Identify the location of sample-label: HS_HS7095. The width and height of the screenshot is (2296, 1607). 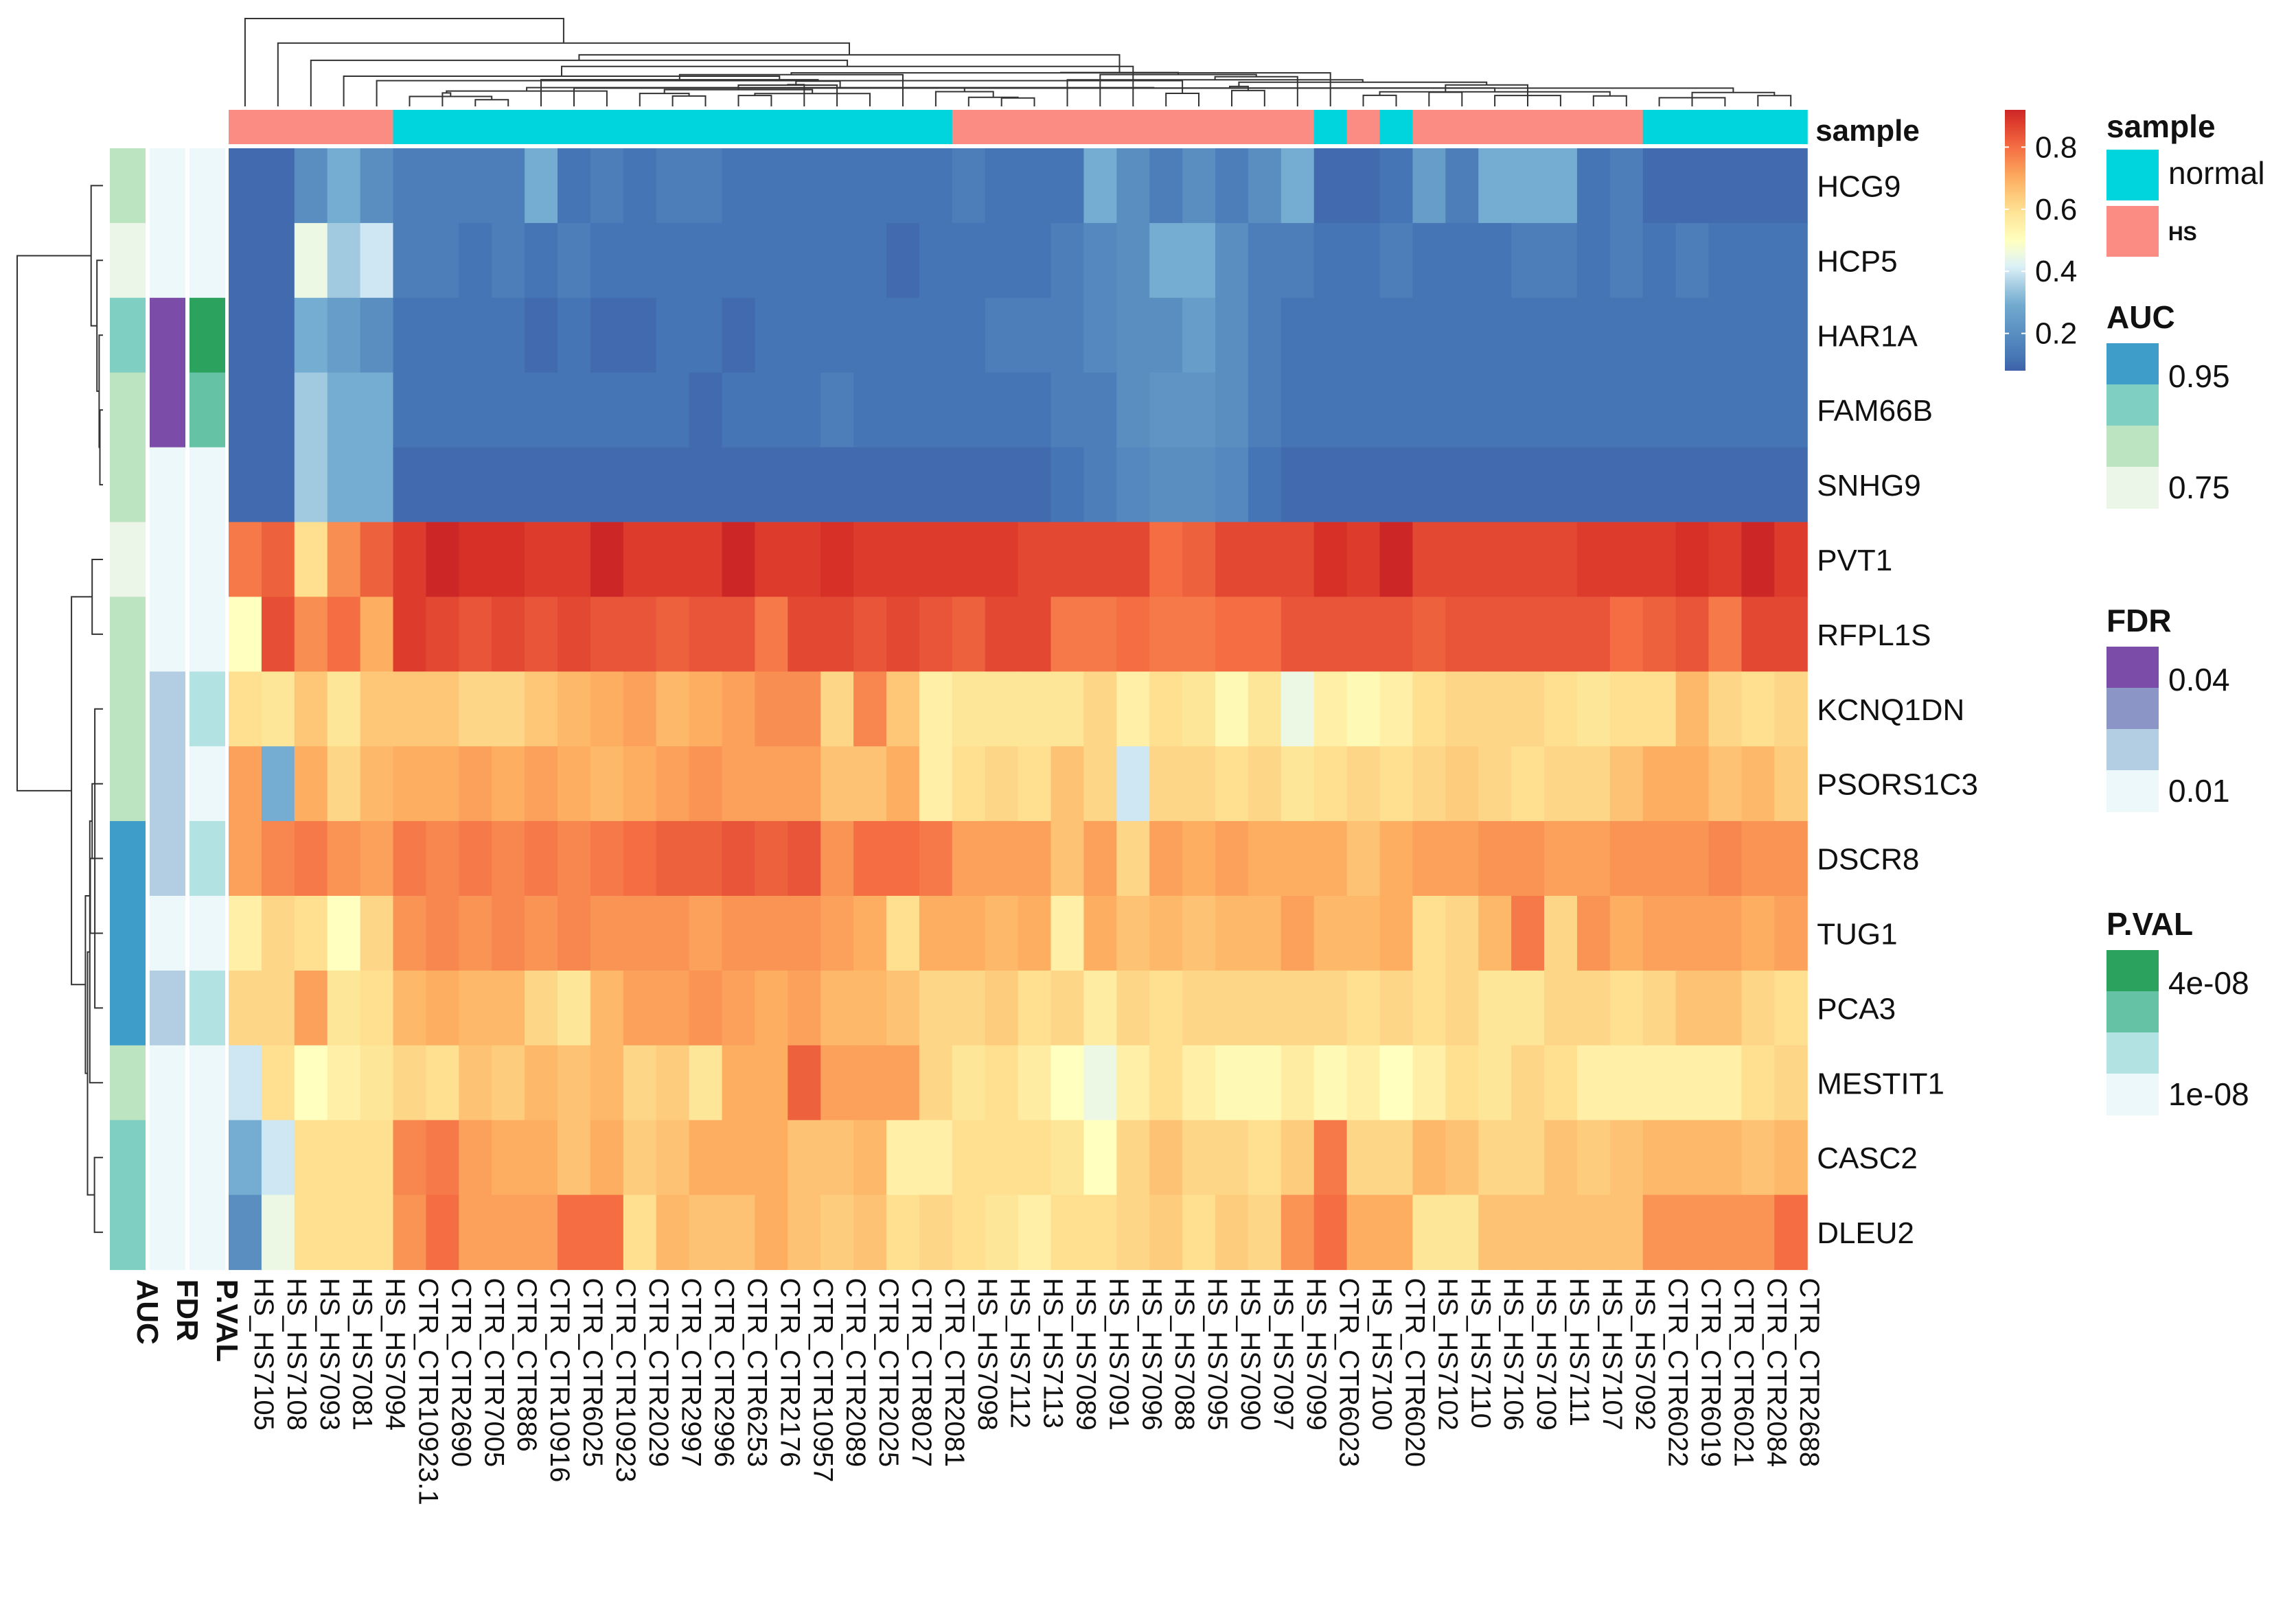
(1217, 1354).